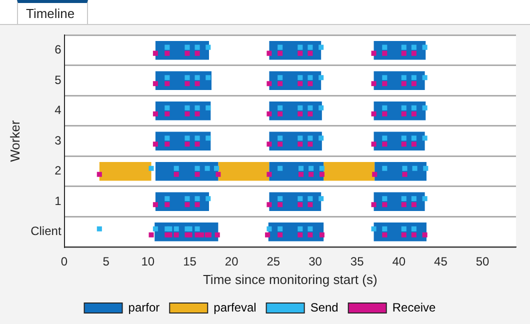 This screenshot has width=530, height=324. What do you see at coordinates (144, 307) in the screenshot?
I see `legend-label: parfor` at bounding box center [144, 307].